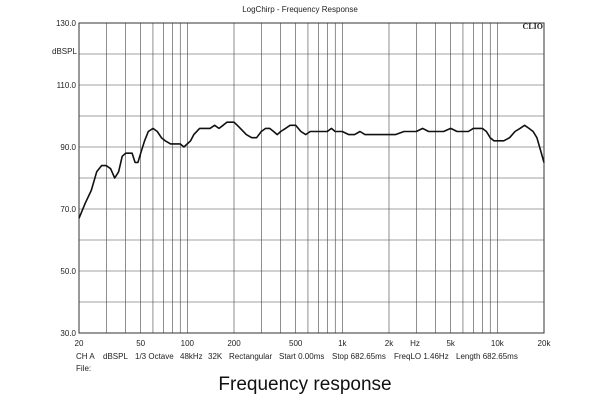 This screenshot has height=400, width=610. What do you see at coordinates (342, 343) in the screenshot?
I see `x-tick-label: 1k` at bounding box center [342, 343].